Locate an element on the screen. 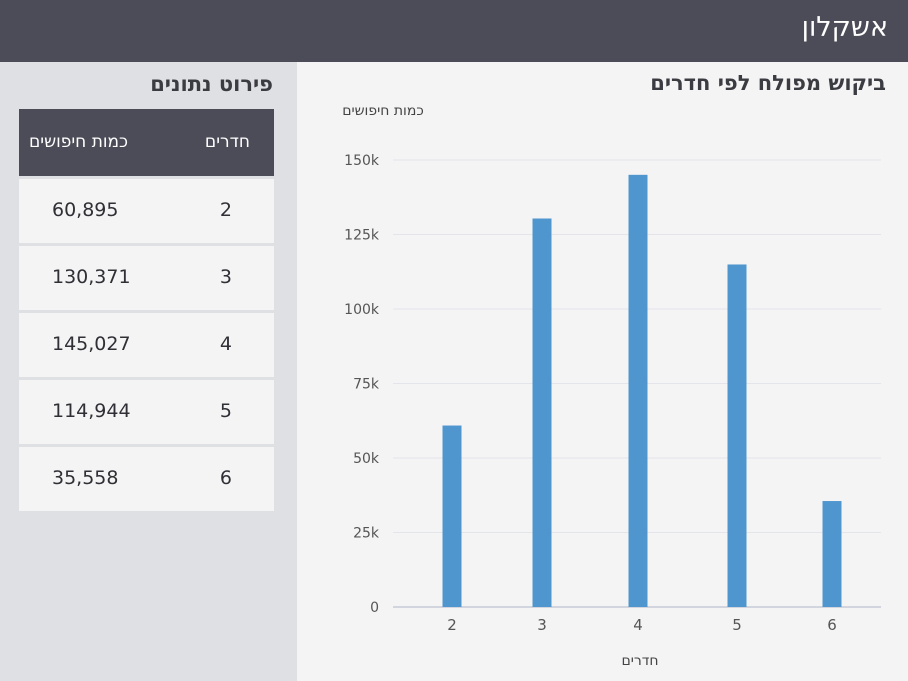 This screenshot has width=908, height=681. cell-rooms: 2 is located at coordinates (225, 210).